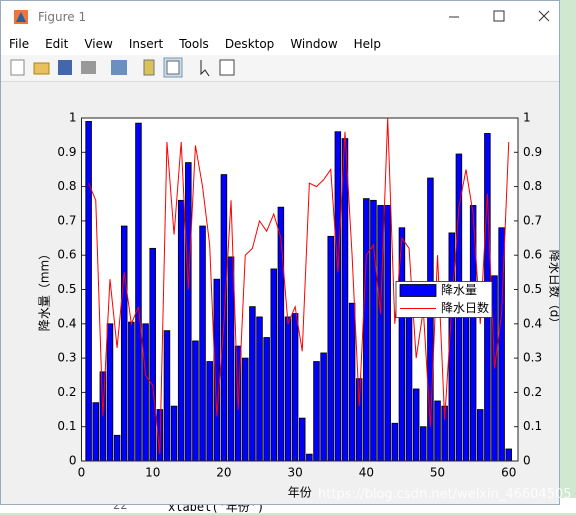 The width and height of the screenshot is (576, 515). What do you see at coordinates (532, 323) in the screenshot?
I see `y2-tick-label: 0.4` at bounding box center [532, 323].